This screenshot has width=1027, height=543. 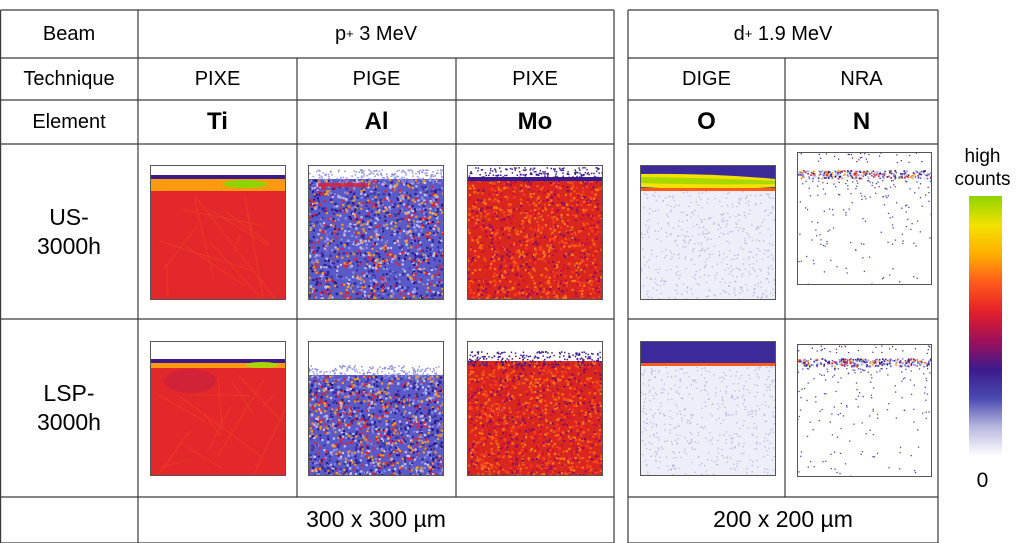 I want to click on size-label-200: 200 x 200 µm, so click(x=783, y=519).